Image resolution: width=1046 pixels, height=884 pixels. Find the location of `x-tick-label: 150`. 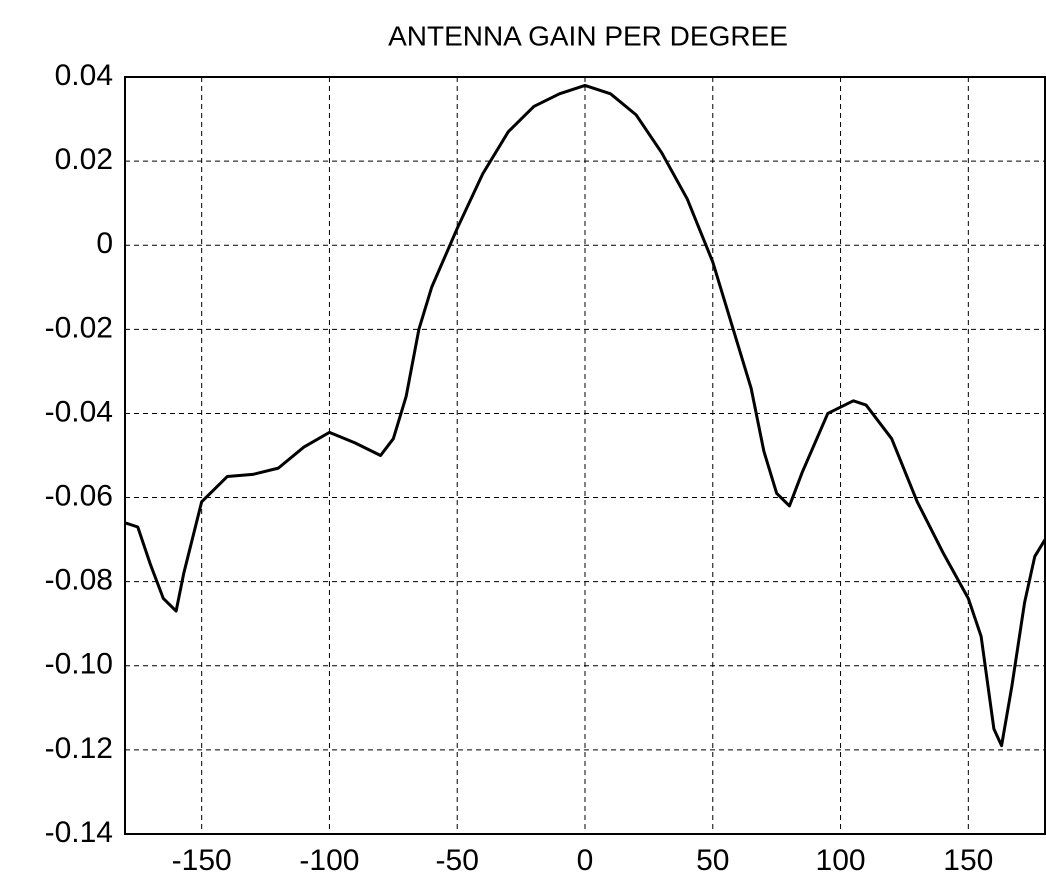

x-tick-label: 150 is located at coordinates (968, 860).